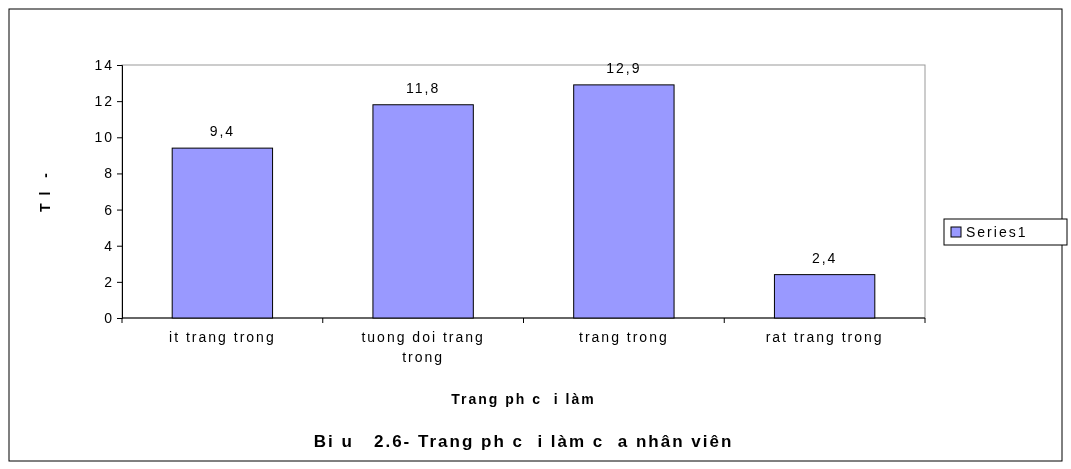  Describe the element at coordinates (45, 191) in the screenshot. I see `y-axis-title: T l -` at that location.